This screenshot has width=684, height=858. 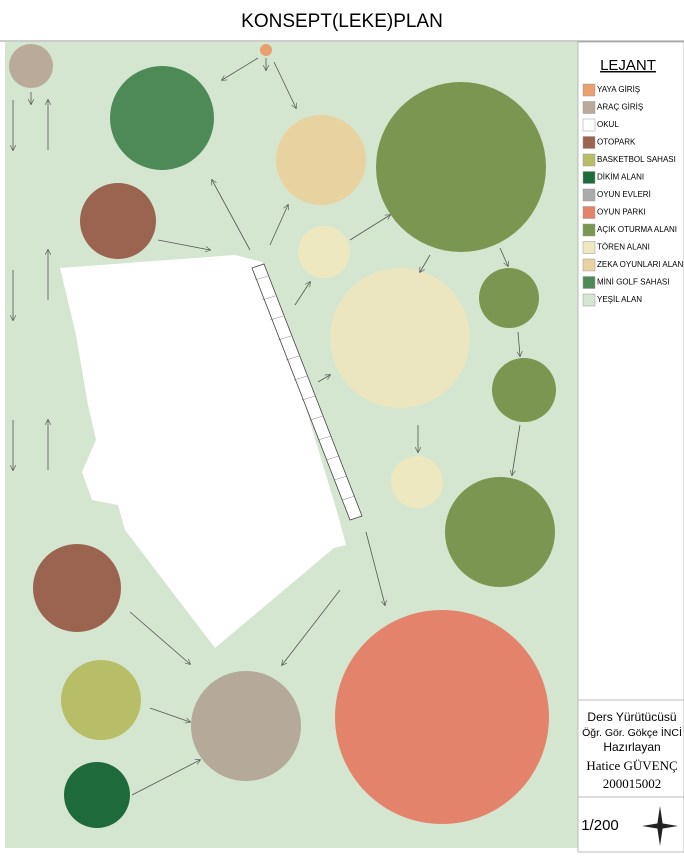 I want to click on legend-label: BASKETBOL SAHASI, so click(x=636, y=159).